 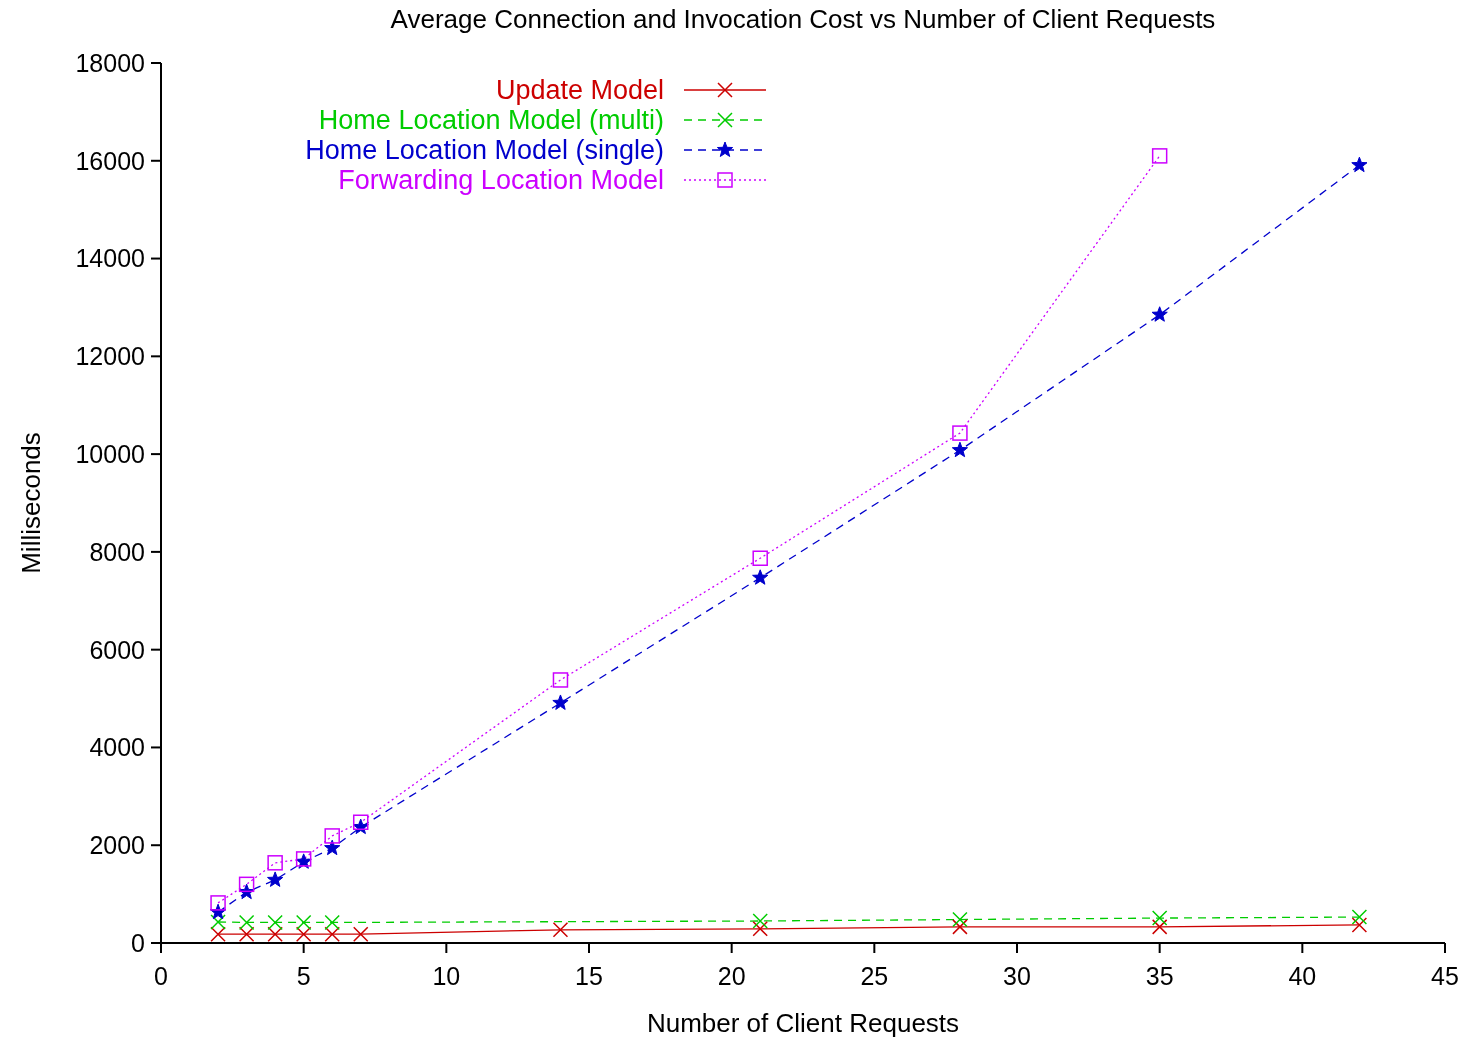 I want to click on y-tick-label: 4000, so click(x=117, y=747).